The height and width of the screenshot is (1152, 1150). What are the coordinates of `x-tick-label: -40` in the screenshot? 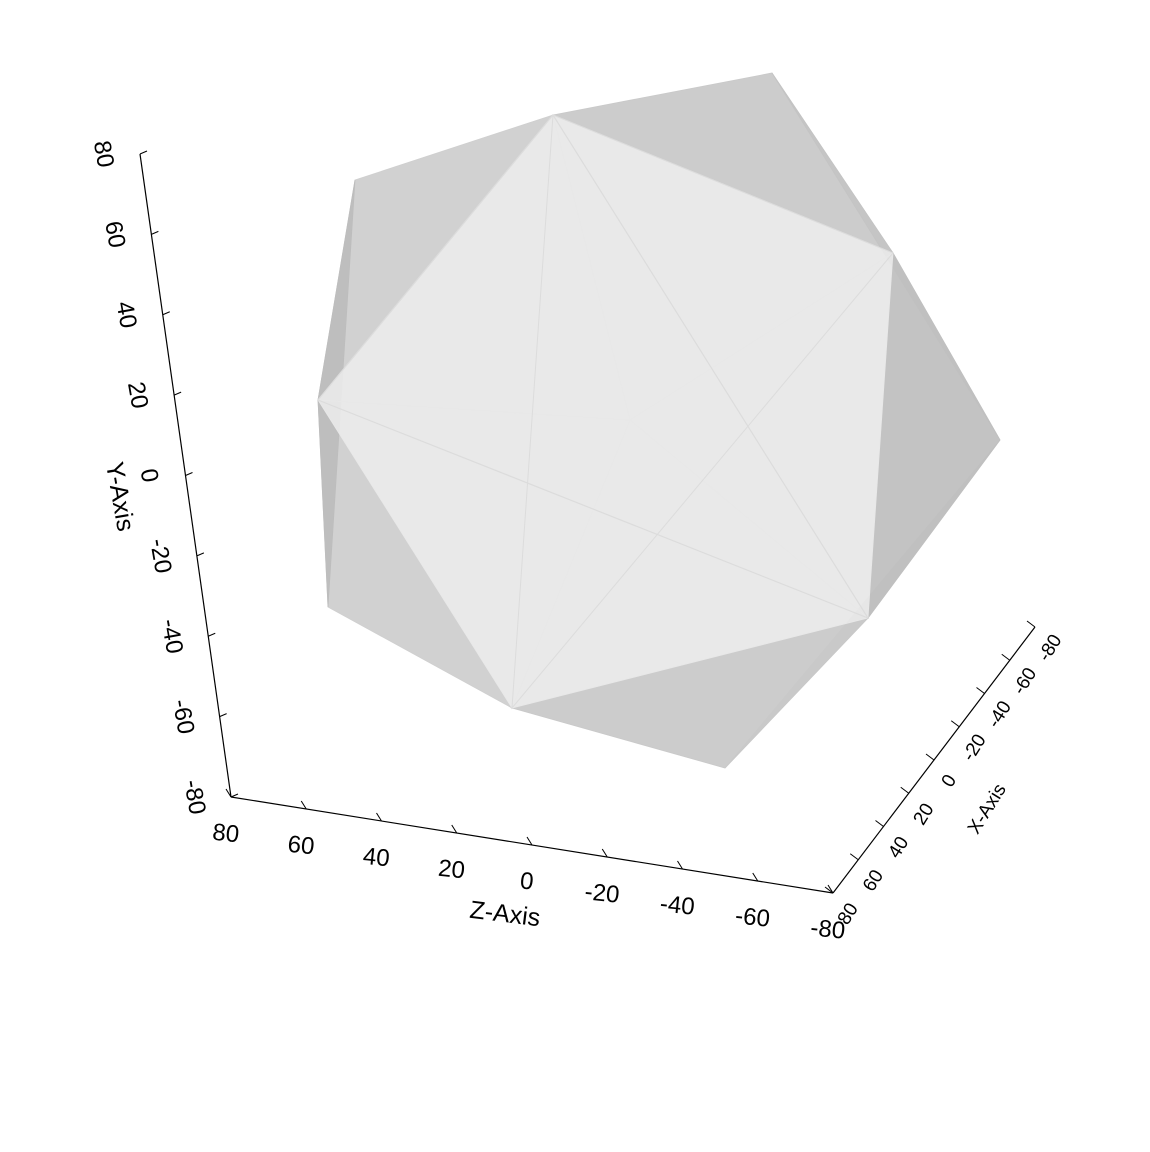 It's located at (1000, 714).